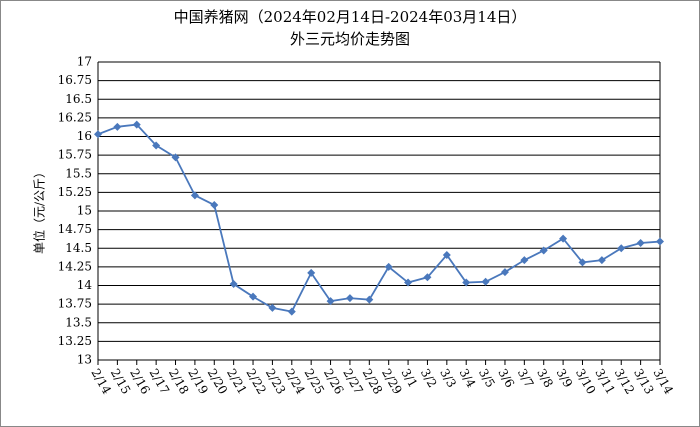 This screenshot has width=700, height=427. What do you see at coordinates (85, 285) in the screenshot?
I see `y-tick-label: 14` at bounding box center [85, 285].